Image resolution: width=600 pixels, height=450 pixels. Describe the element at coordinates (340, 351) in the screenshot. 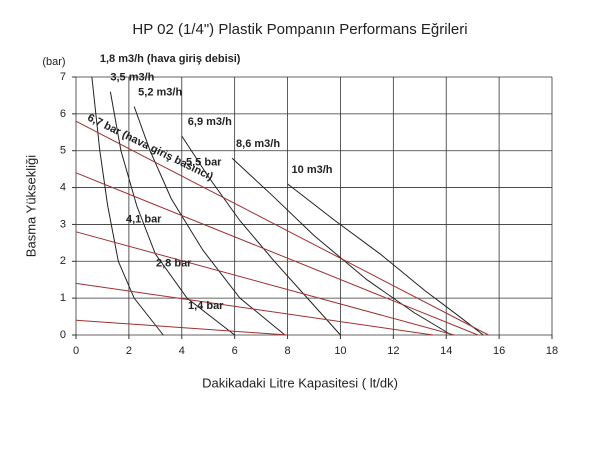

I see `x-tick-label: 10` at that location.